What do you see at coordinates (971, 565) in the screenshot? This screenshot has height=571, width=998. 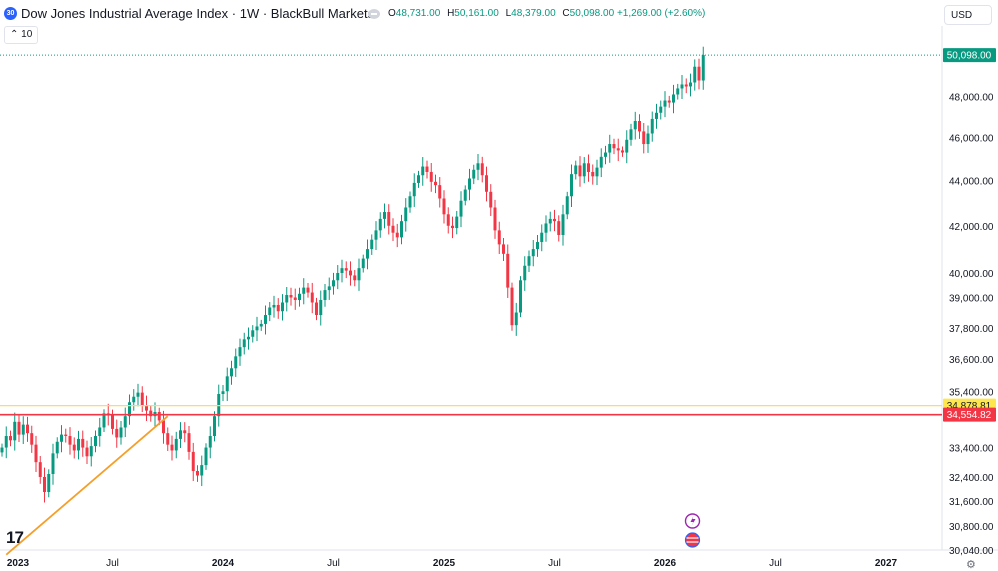 I see `gear-icon: ⚙` at bounding box center [971, 565].